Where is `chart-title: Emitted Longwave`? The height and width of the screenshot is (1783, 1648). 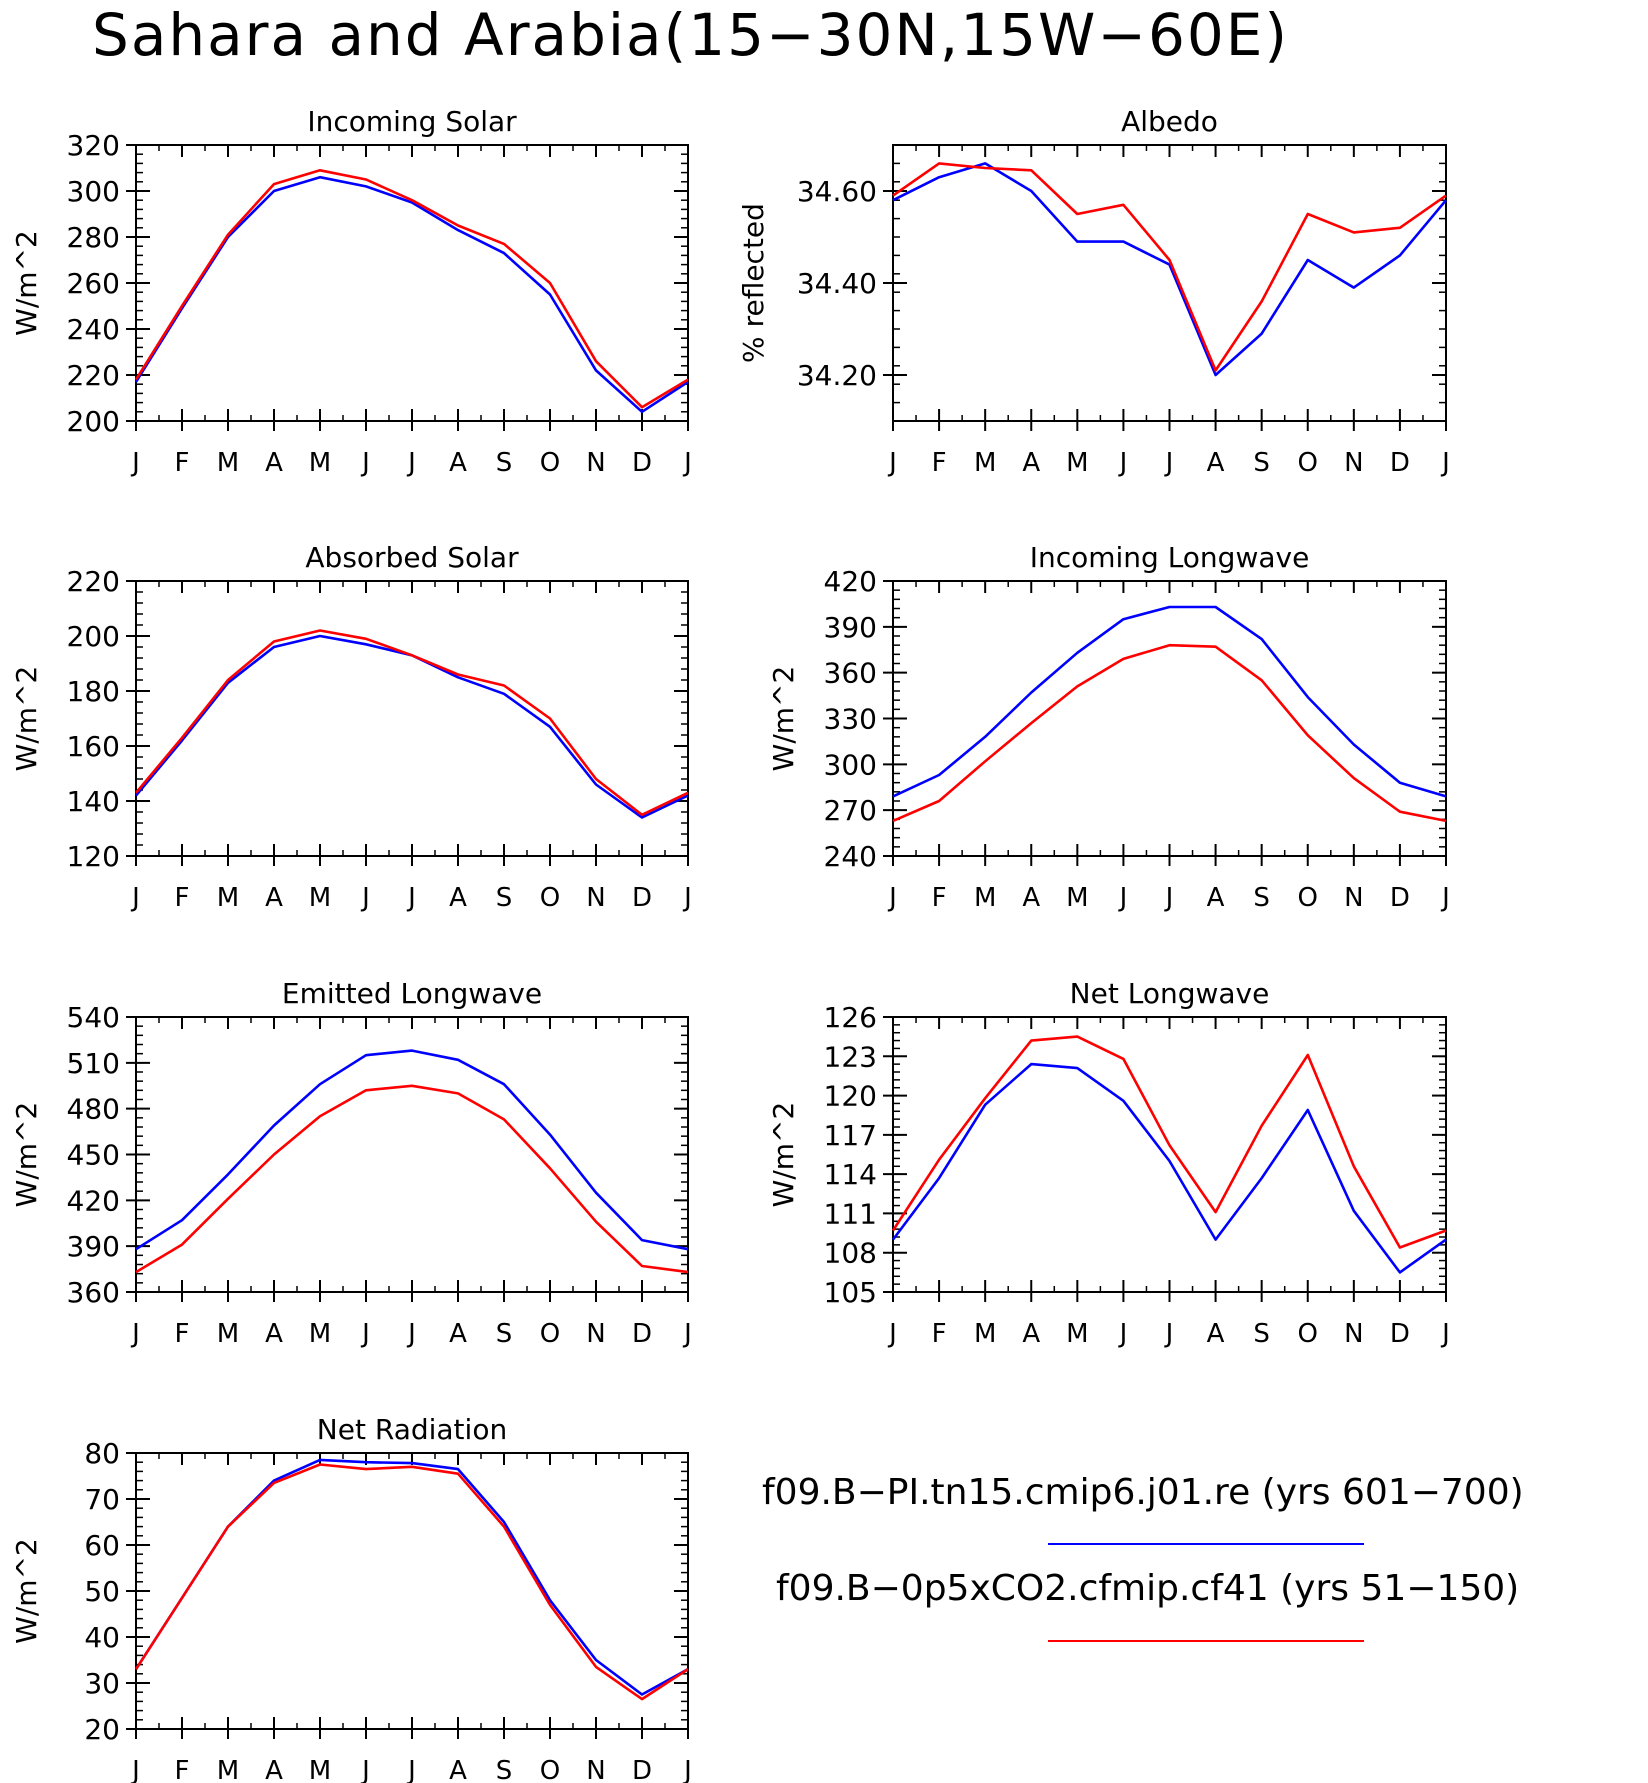 chart-title: Emitted Longwave is located at coordinates (412, 993).